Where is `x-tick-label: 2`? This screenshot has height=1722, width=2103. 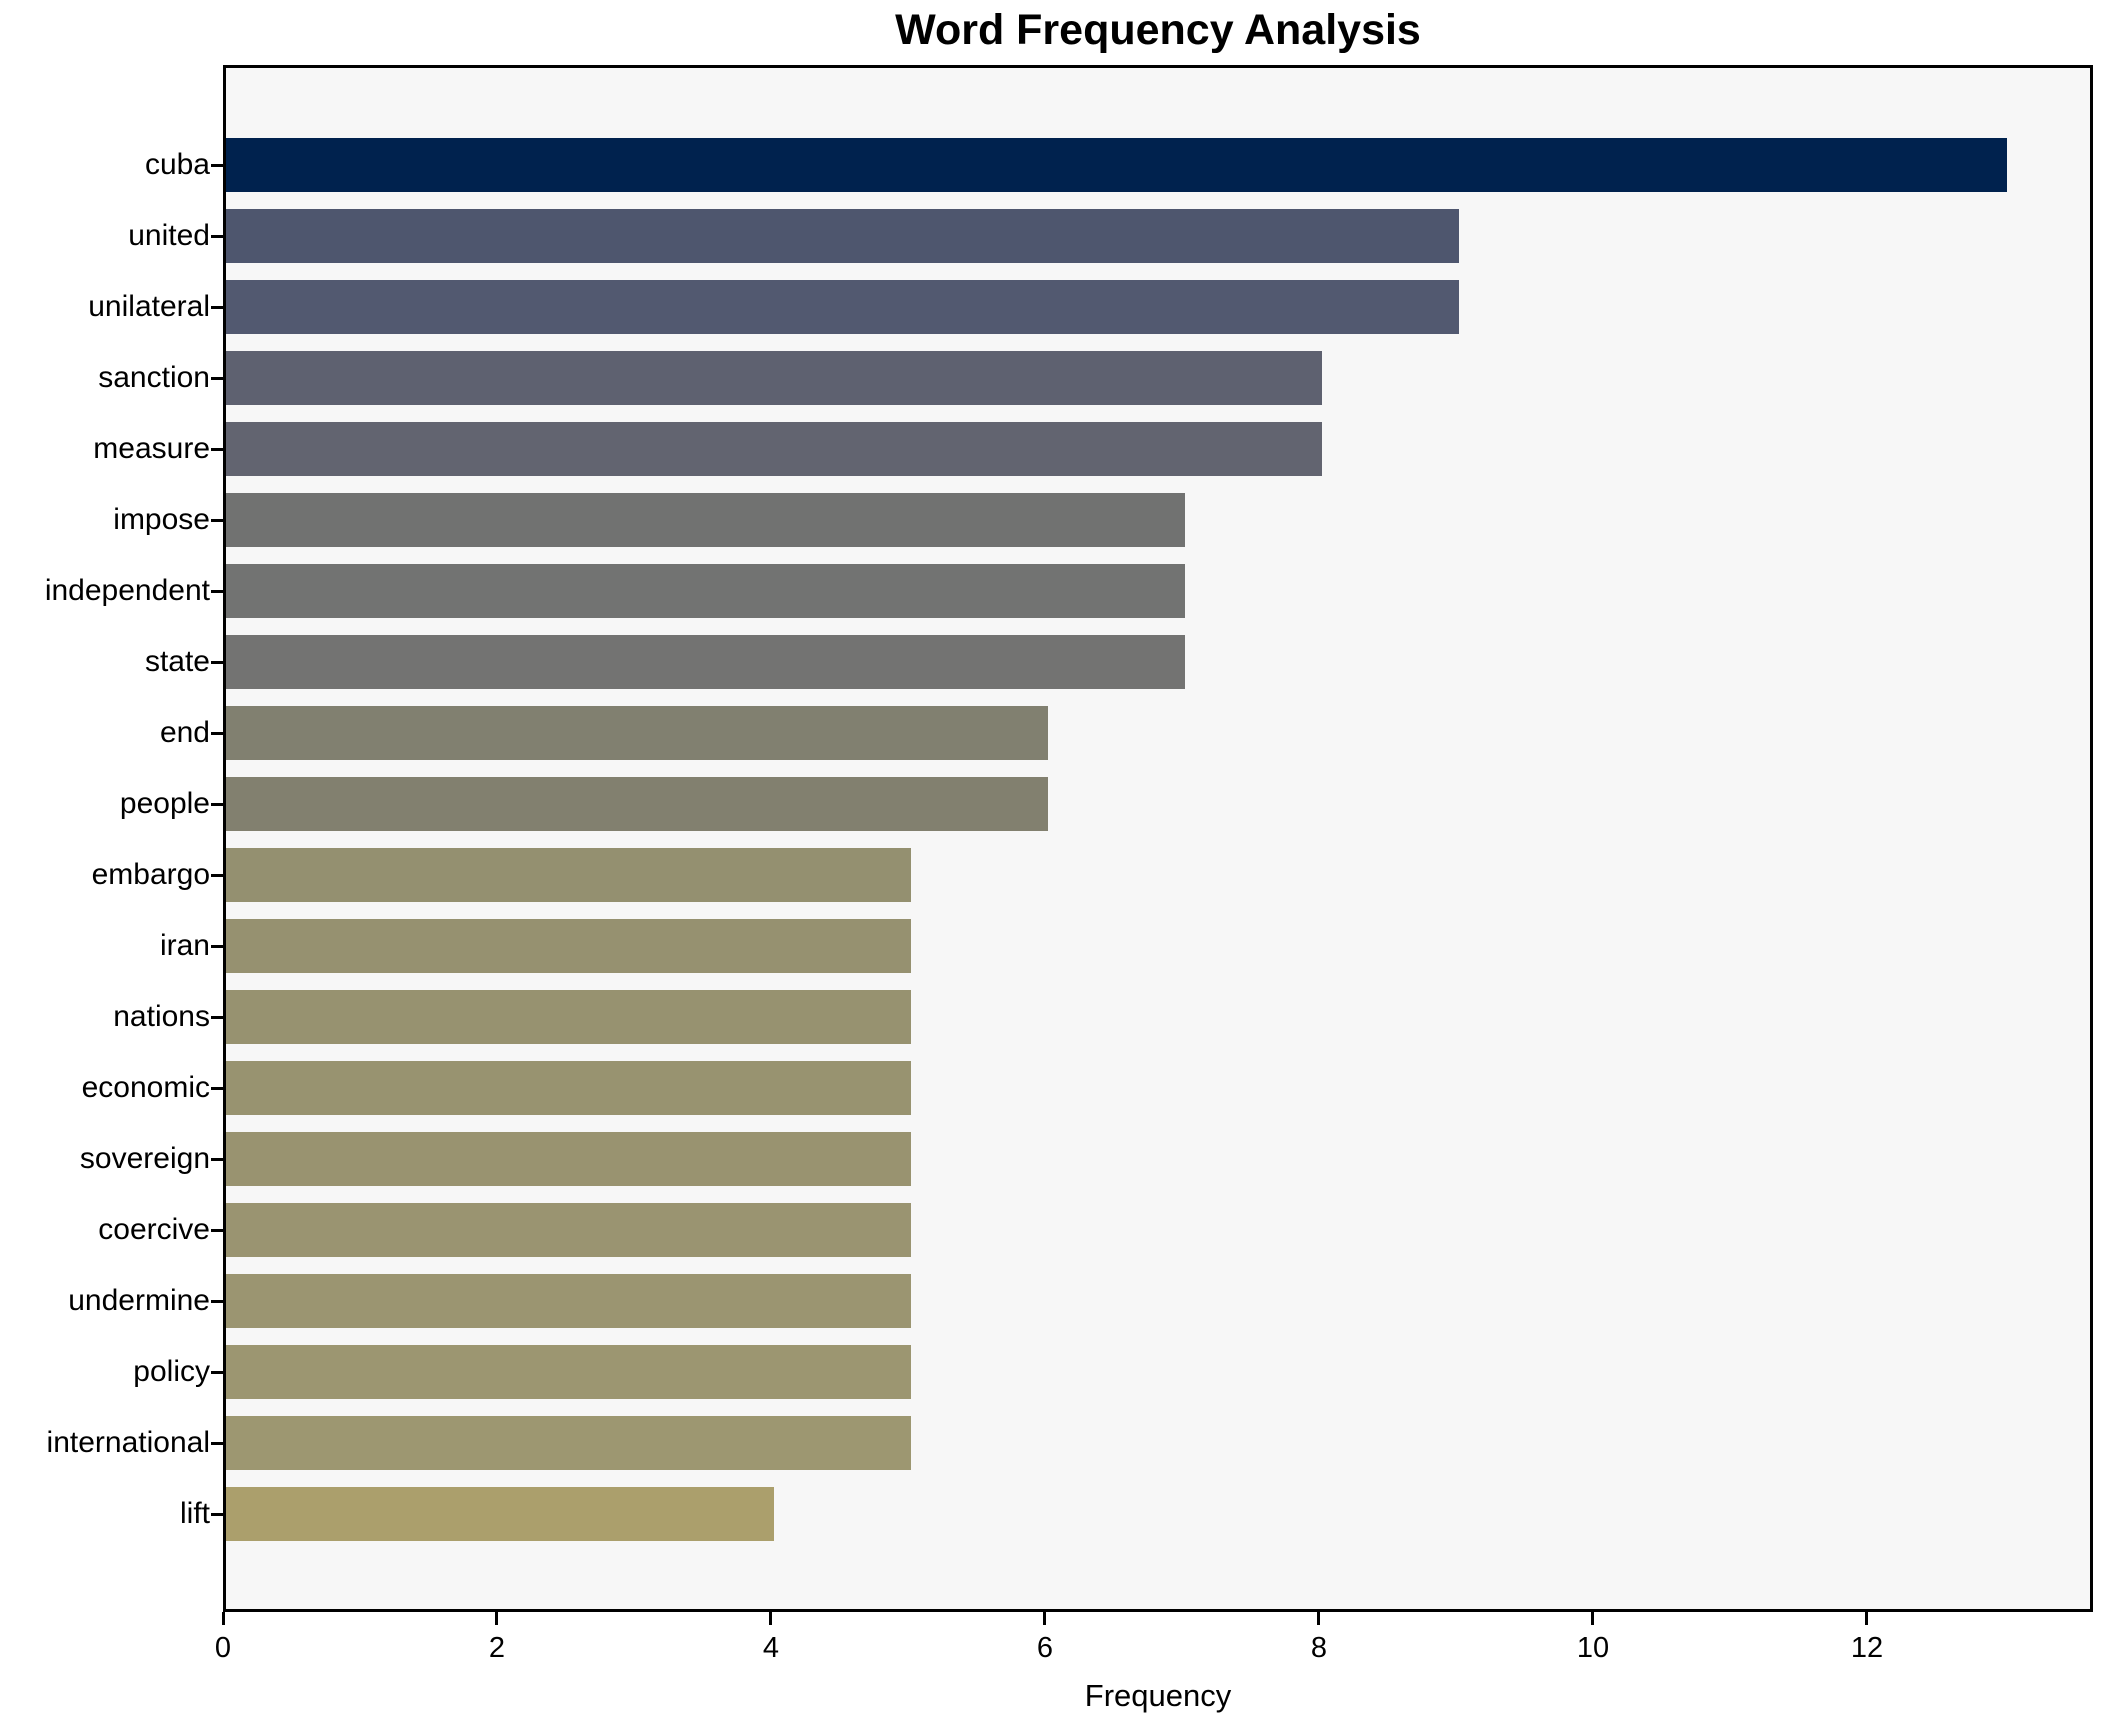 x-tick-label: 2 is located at coordinates (497, 1648).